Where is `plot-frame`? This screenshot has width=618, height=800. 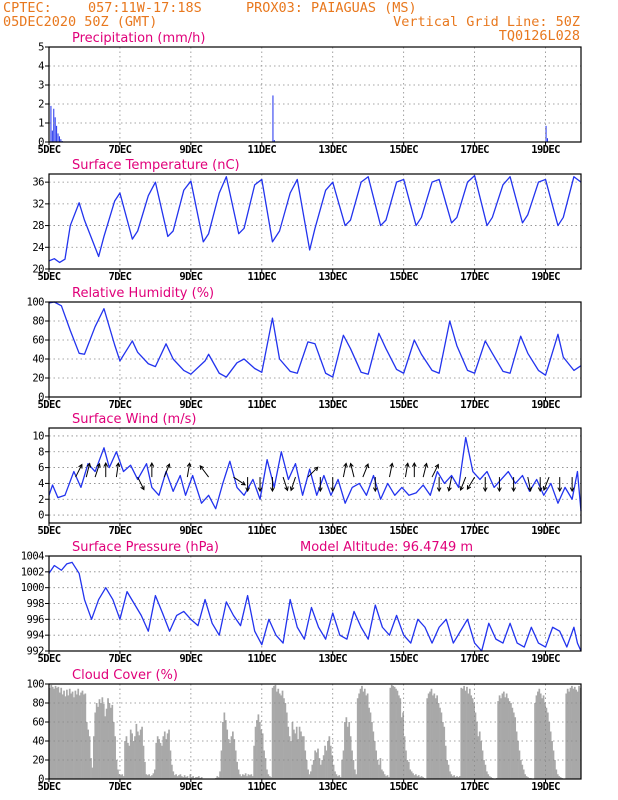 plot-frame is located at coordinates (315, 475).